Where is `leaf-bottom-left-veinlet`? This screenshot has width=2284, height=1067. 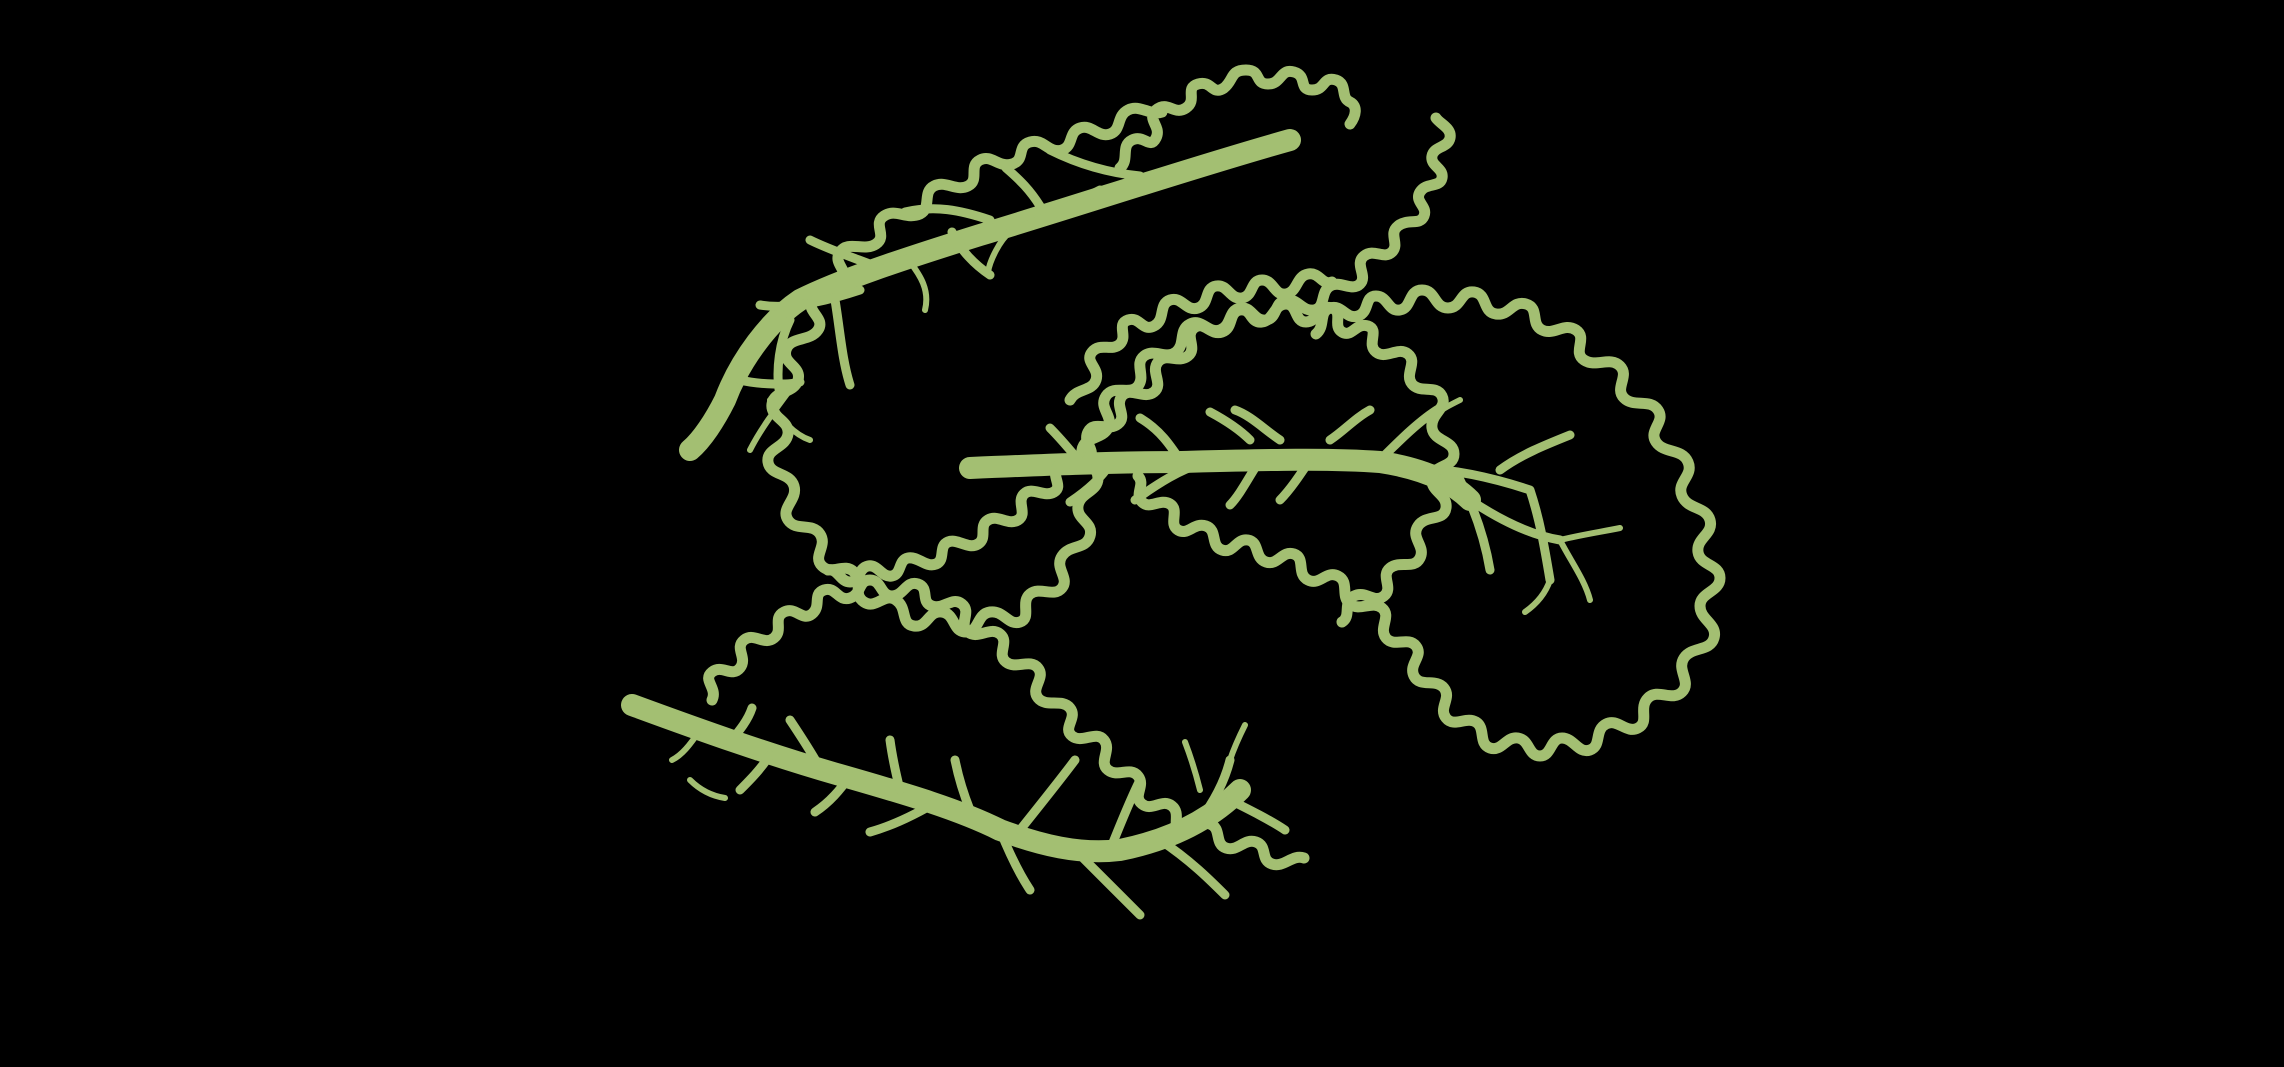
leaf-bottom-left-veinlet is located at coordinates (958, 761).